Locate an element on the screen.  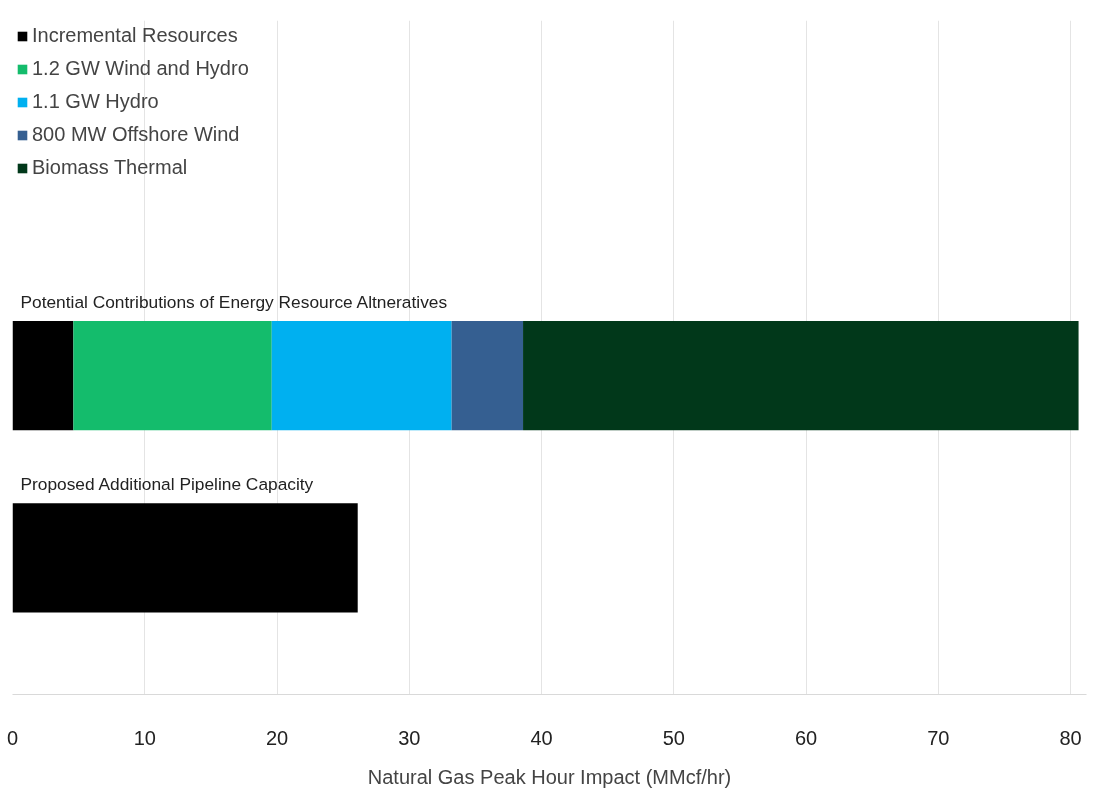
legend-label: Biomass Thermal is located at coordinates (110, 167).